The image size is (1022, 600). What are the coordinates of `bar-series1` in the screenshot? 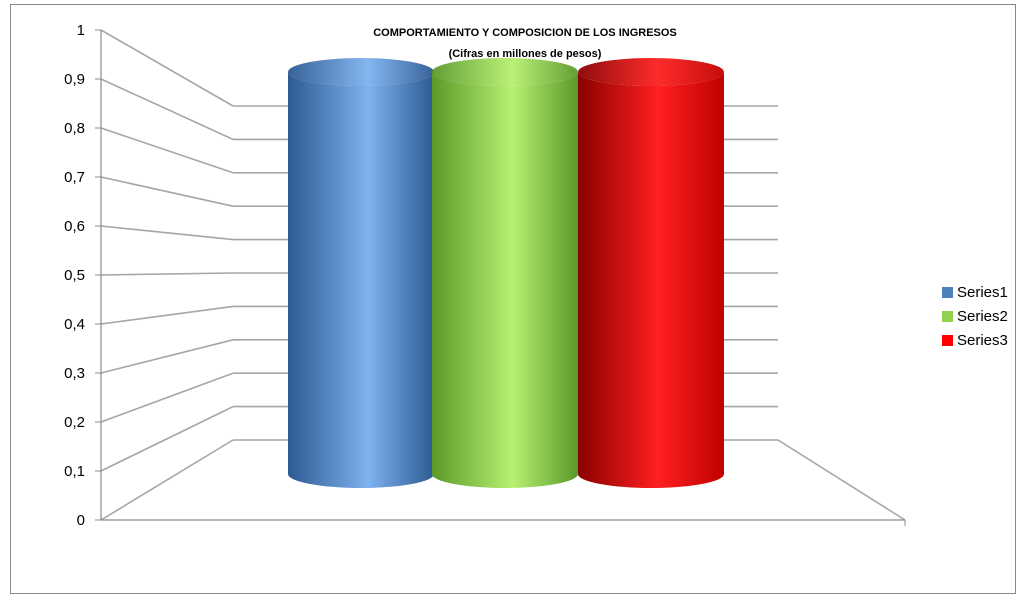 It's located at (361, 273).